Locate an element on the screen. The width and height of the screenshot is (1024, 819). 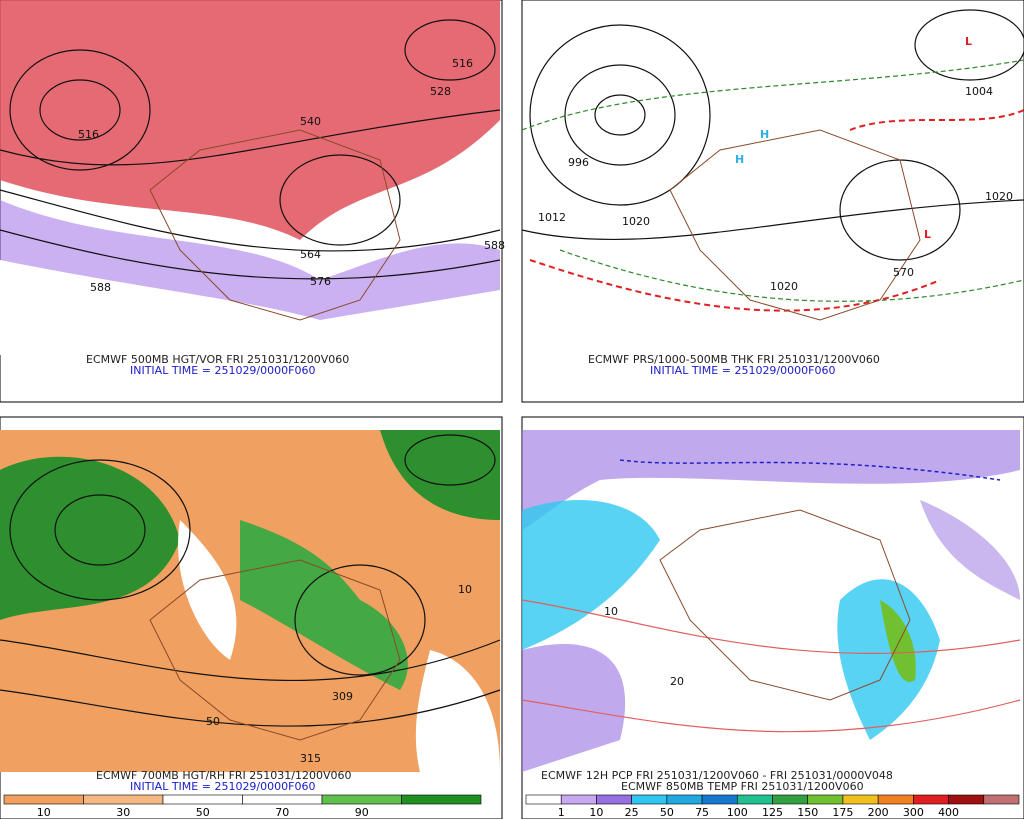
map-label: 20 is located at coordinates (677, 681).